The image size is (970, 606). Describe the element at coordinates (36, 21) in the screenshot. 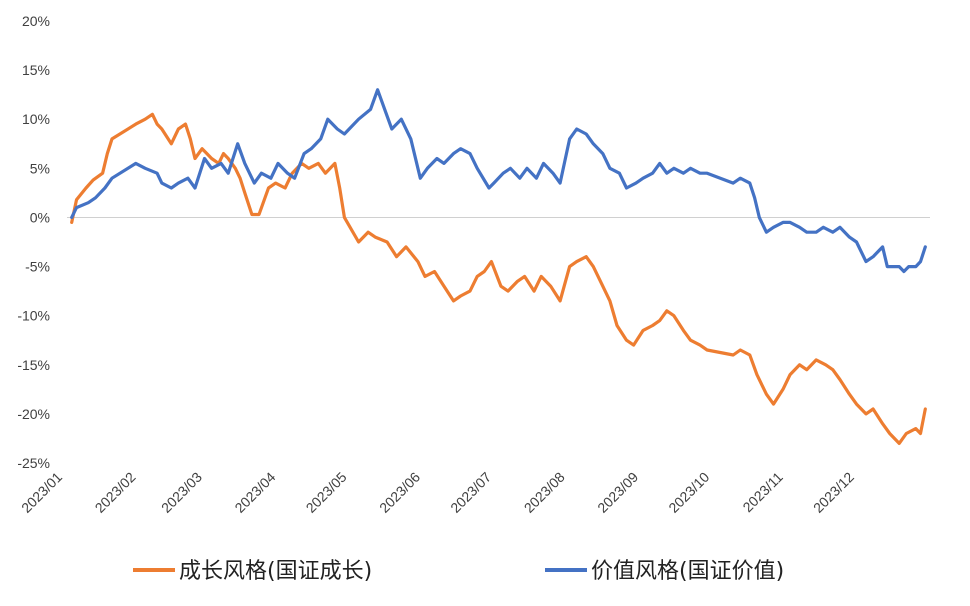

I see `y-tick-label: 20%` at that location.